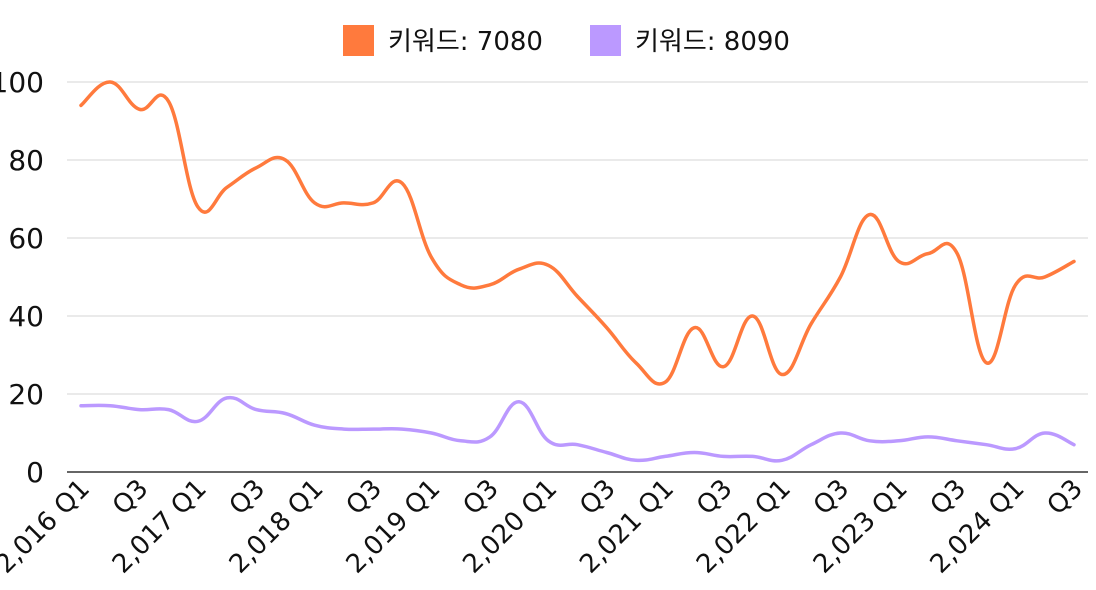  Describe the element at coordinates (566, 41) in the screenshot. I see `legend: 키워드: 7080 키워드: 8090` at that location.